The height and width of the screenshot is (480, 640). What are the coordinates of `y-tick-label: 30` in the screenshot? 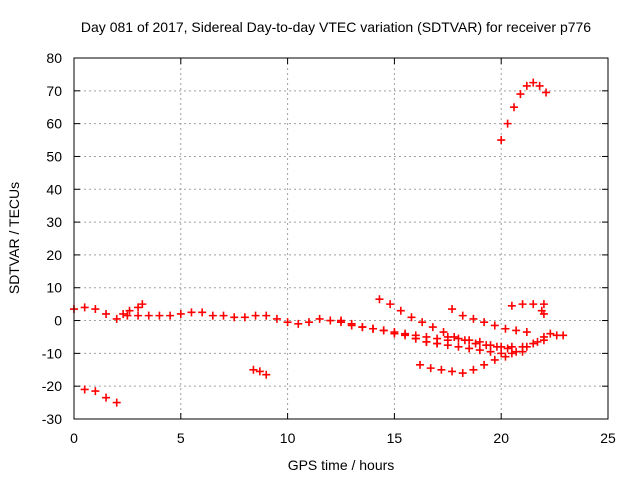 It's located at (54, 222).